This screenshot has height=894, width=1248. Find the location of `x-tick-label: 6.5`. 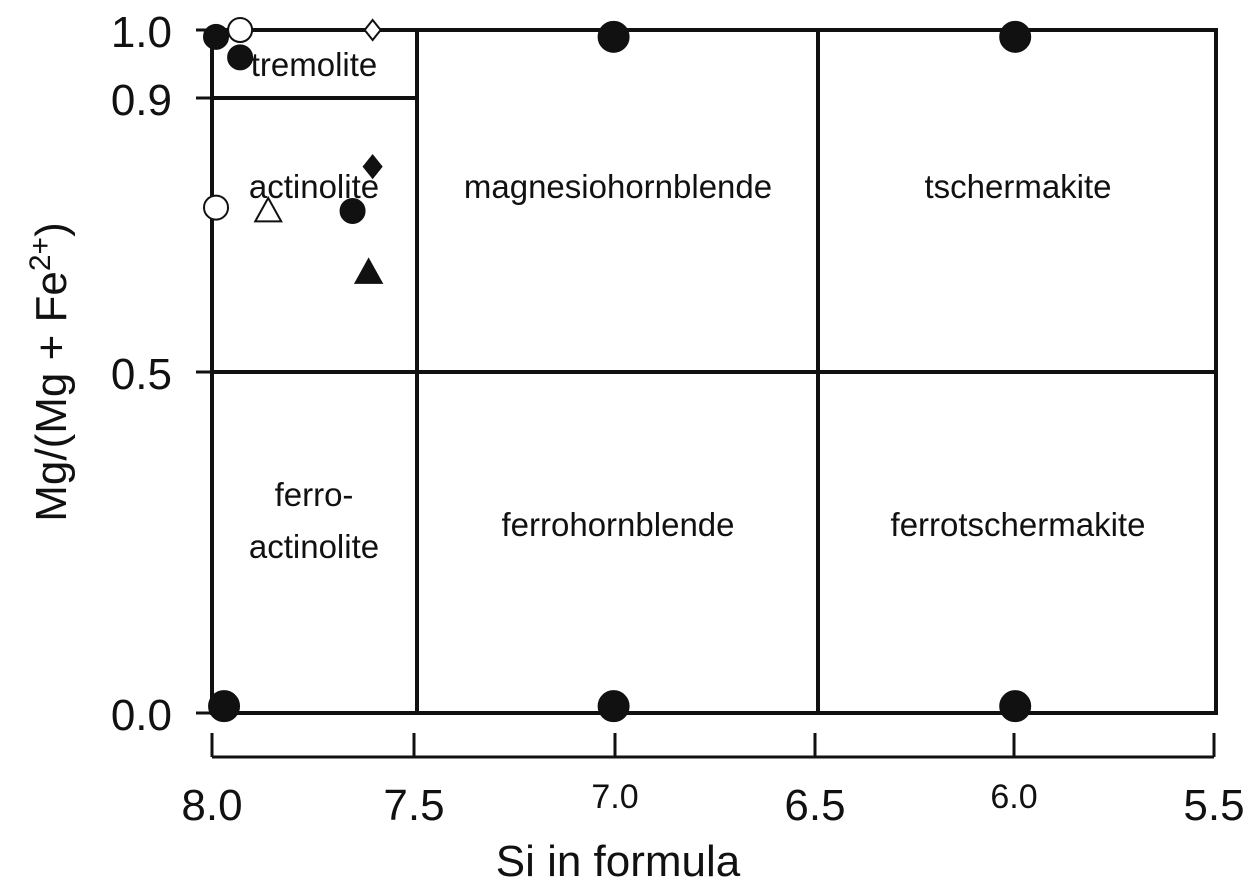

x-tick-label: 6.5 is located at coordinates (814, 805).